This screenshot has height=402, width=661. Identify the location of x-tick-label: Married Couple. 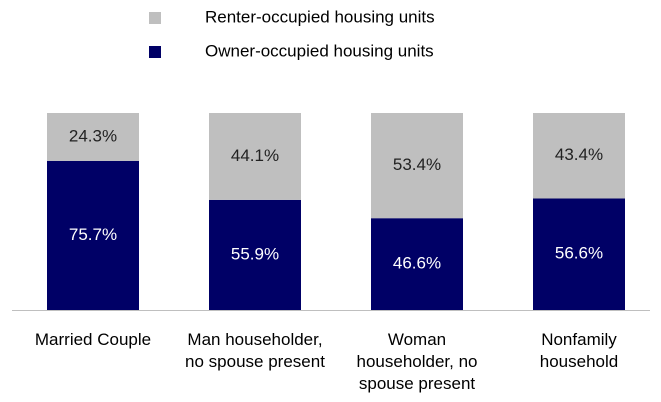
(93, 339).